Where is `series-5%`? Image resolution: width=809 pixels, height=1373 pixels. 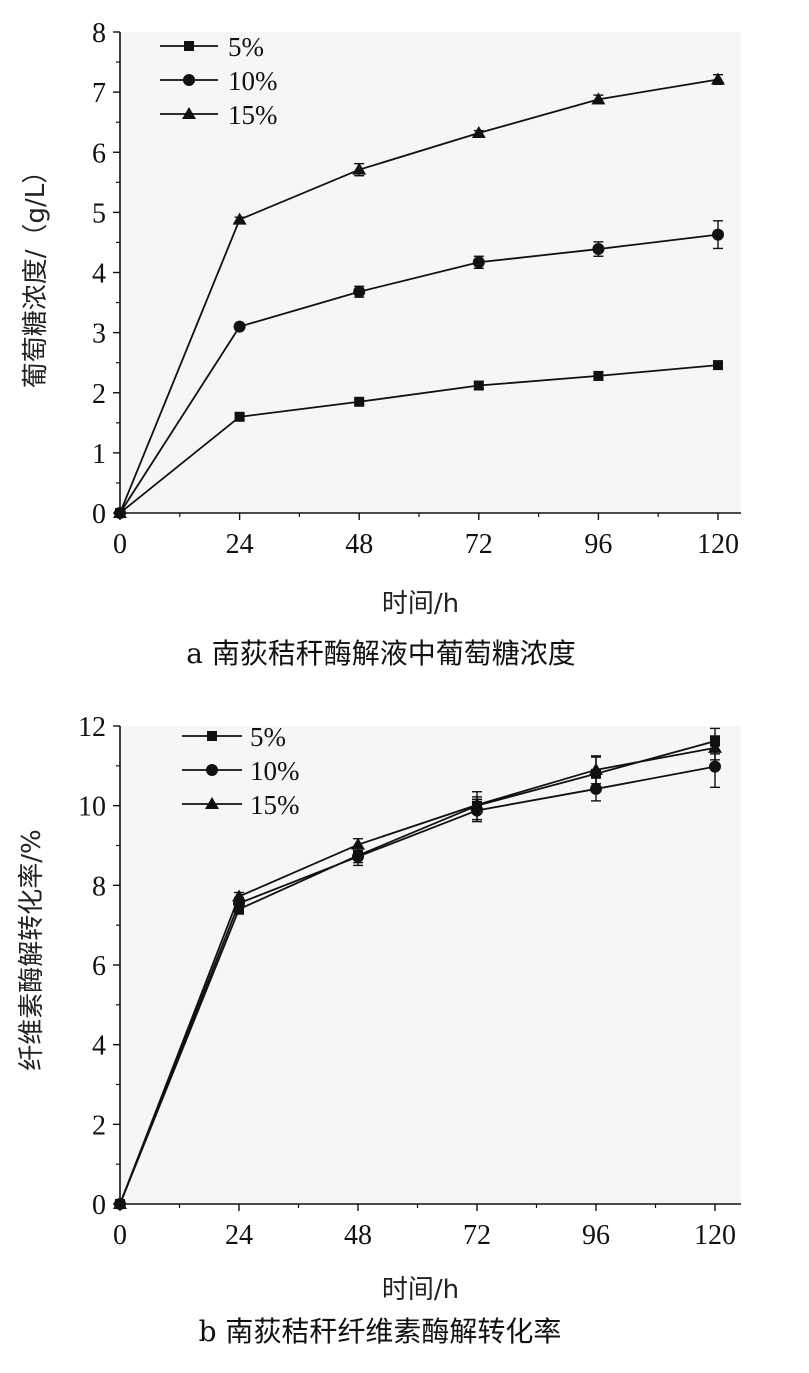
series-5% is located at coordinates (419, 439).